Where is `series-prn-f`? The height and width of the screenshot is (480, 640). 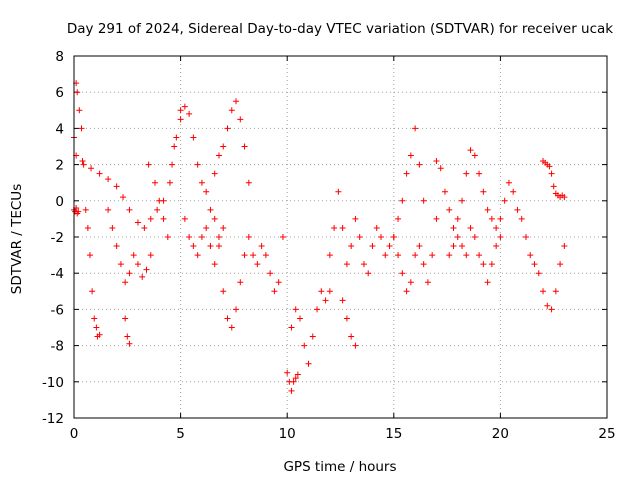 series-prn-f is located at coordinates (183, 171).